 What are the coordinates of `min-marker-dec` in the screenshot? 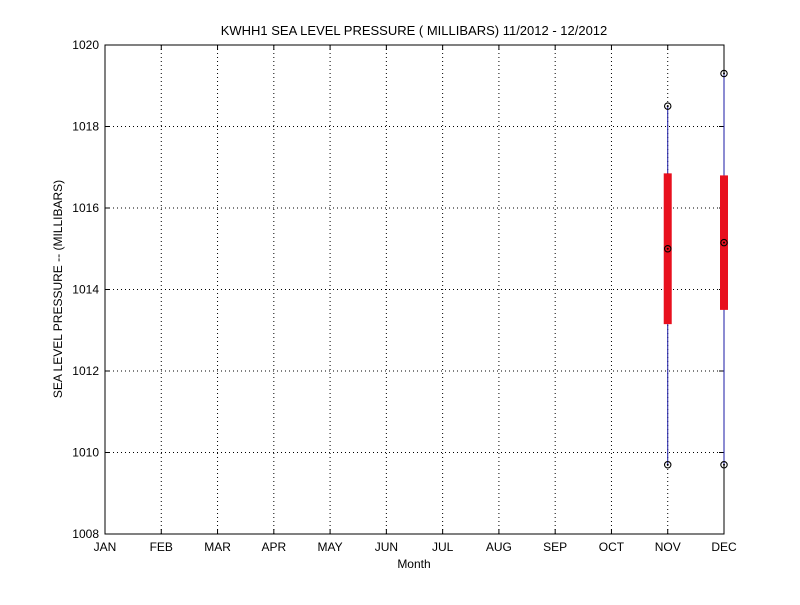 It's located at (724, 464).